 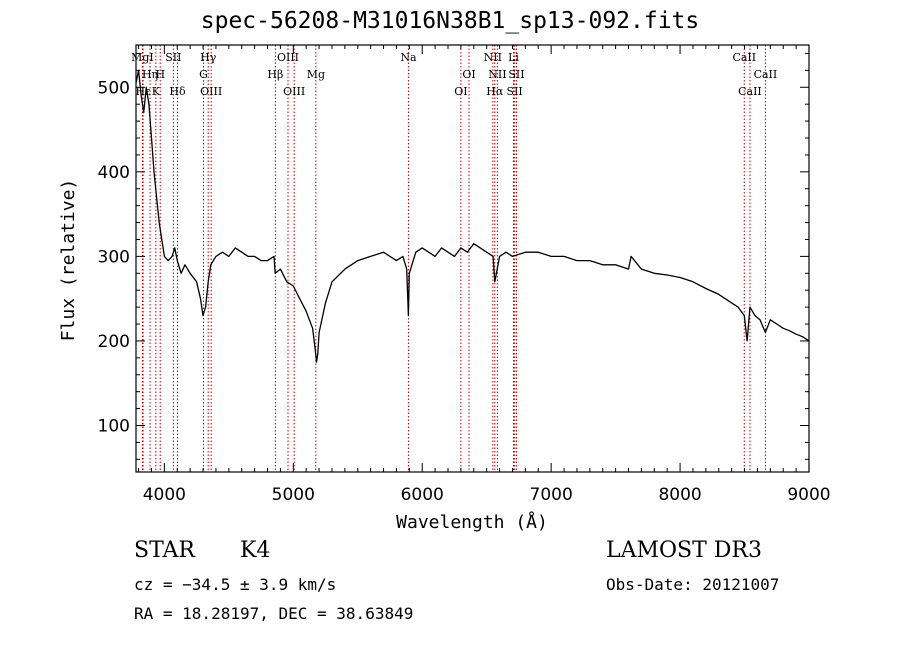 I want to click on x-tick-label: 9000, so click(x=808, y=495).